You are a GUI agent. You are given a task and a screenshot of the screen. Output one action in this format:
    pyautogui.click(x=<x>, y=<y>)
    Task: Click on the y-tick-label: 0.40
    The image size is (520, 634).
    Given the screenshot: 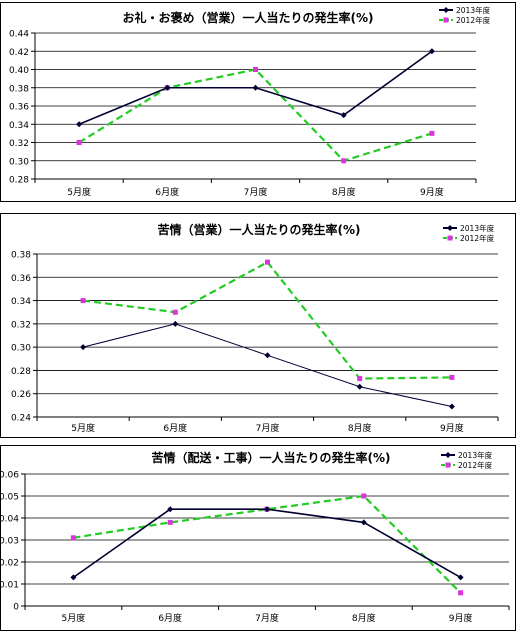 What is the action you would take?
    pyautogui.click(x=19, y=71)
    